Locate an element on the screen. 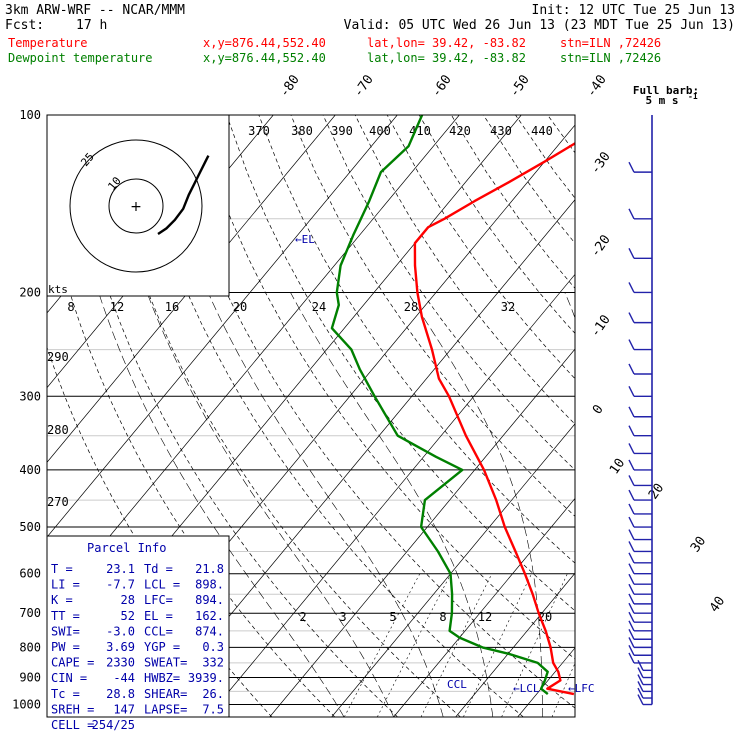 The width and height of the screenshot is (740, 740). isotherm-label--30: -30 is located at coordinates (601, 163).